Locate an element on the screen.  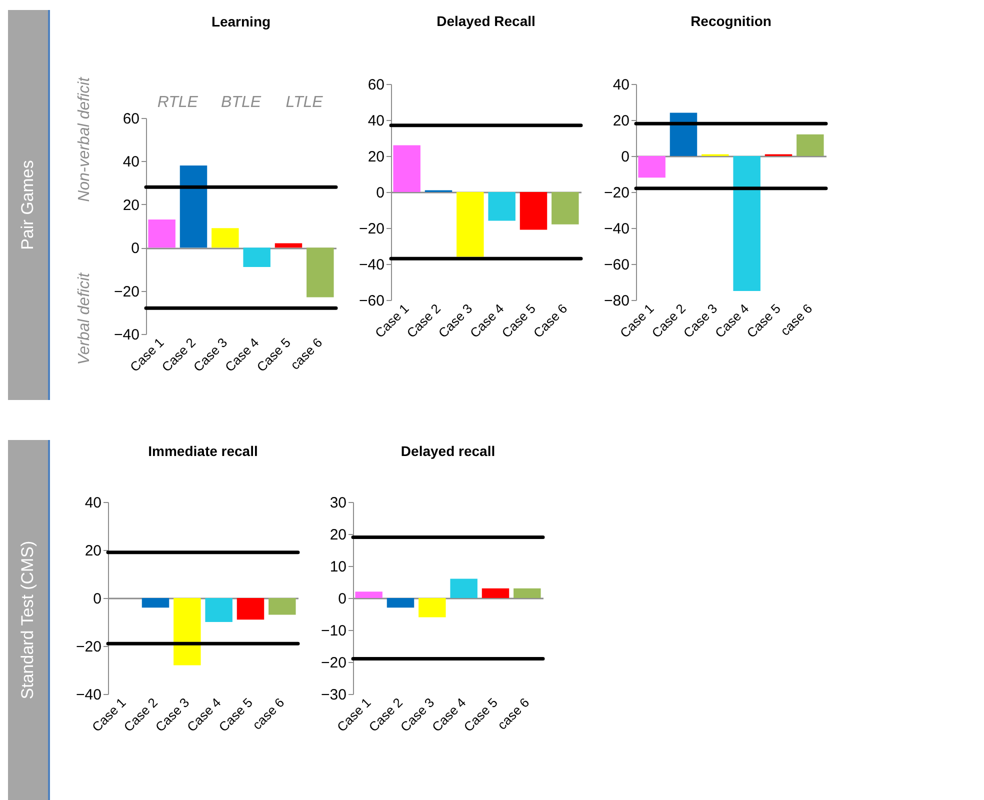
chart-title: Immediate recall is located at coordinates (203, 451).